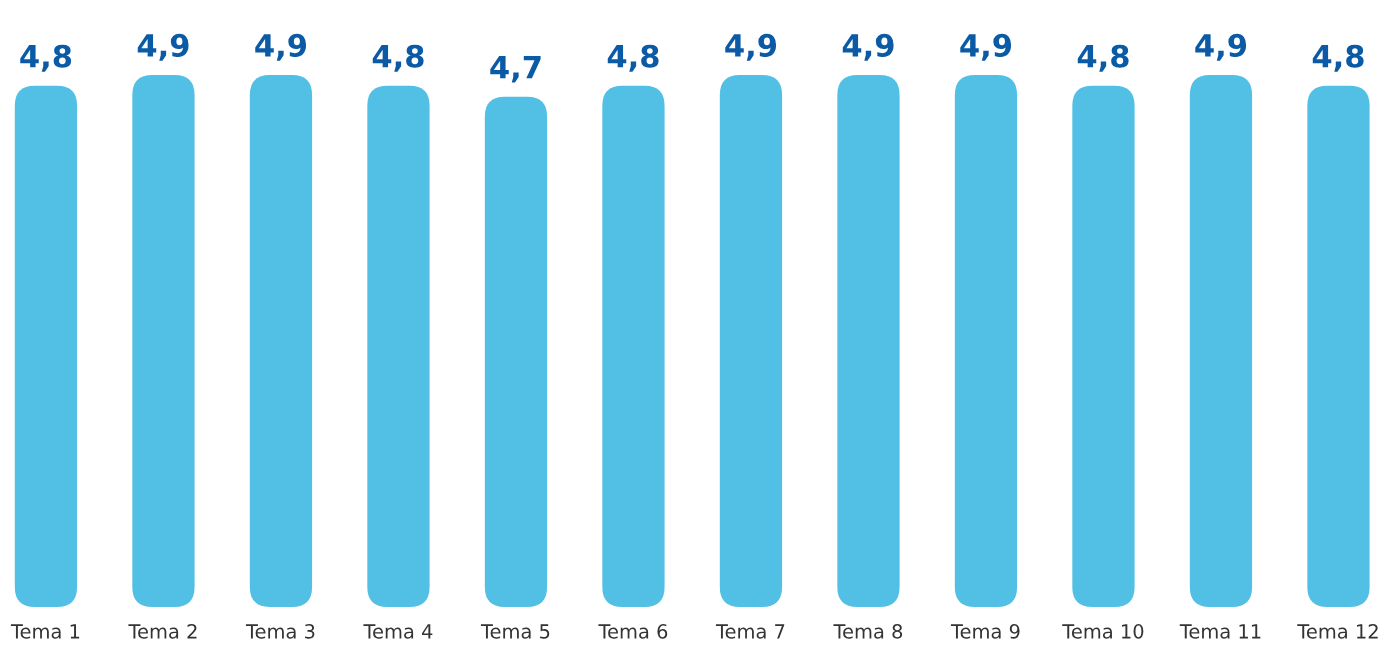 Image resolution: width=1385 pixels, height=659 pixels. Describe the element at coordinates (868, 631) in the screenshot. I see `x-tick-label: Tema 8` at that location.